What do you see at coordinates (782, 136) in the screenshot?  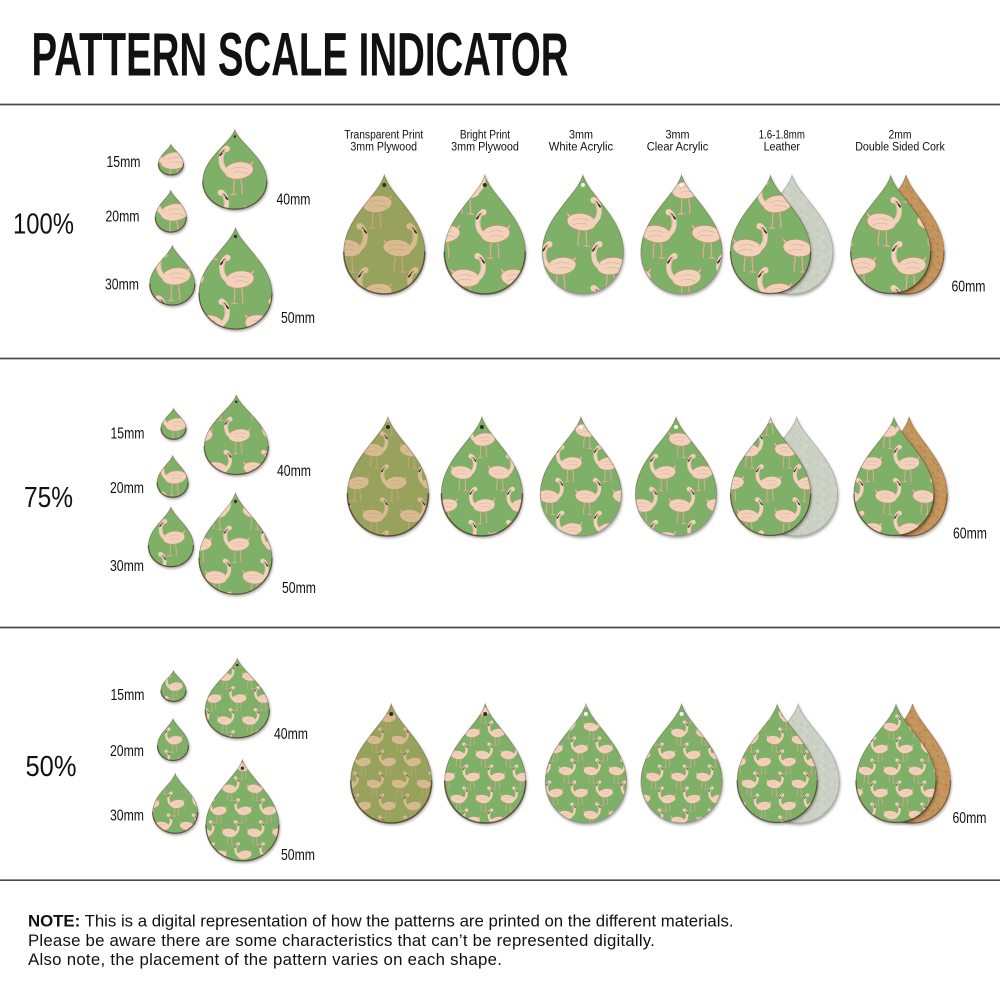 I see `svg-text: 1.6-1.8mm` at bounding box center [782, 136].